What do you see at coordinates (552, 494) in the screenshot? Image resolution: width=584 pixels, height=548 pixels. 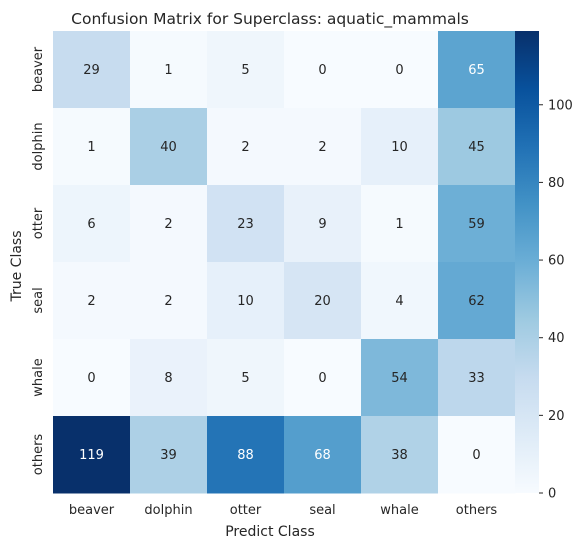 I see `colorbar-tick-label: 0` at bounding box center [552, 494].